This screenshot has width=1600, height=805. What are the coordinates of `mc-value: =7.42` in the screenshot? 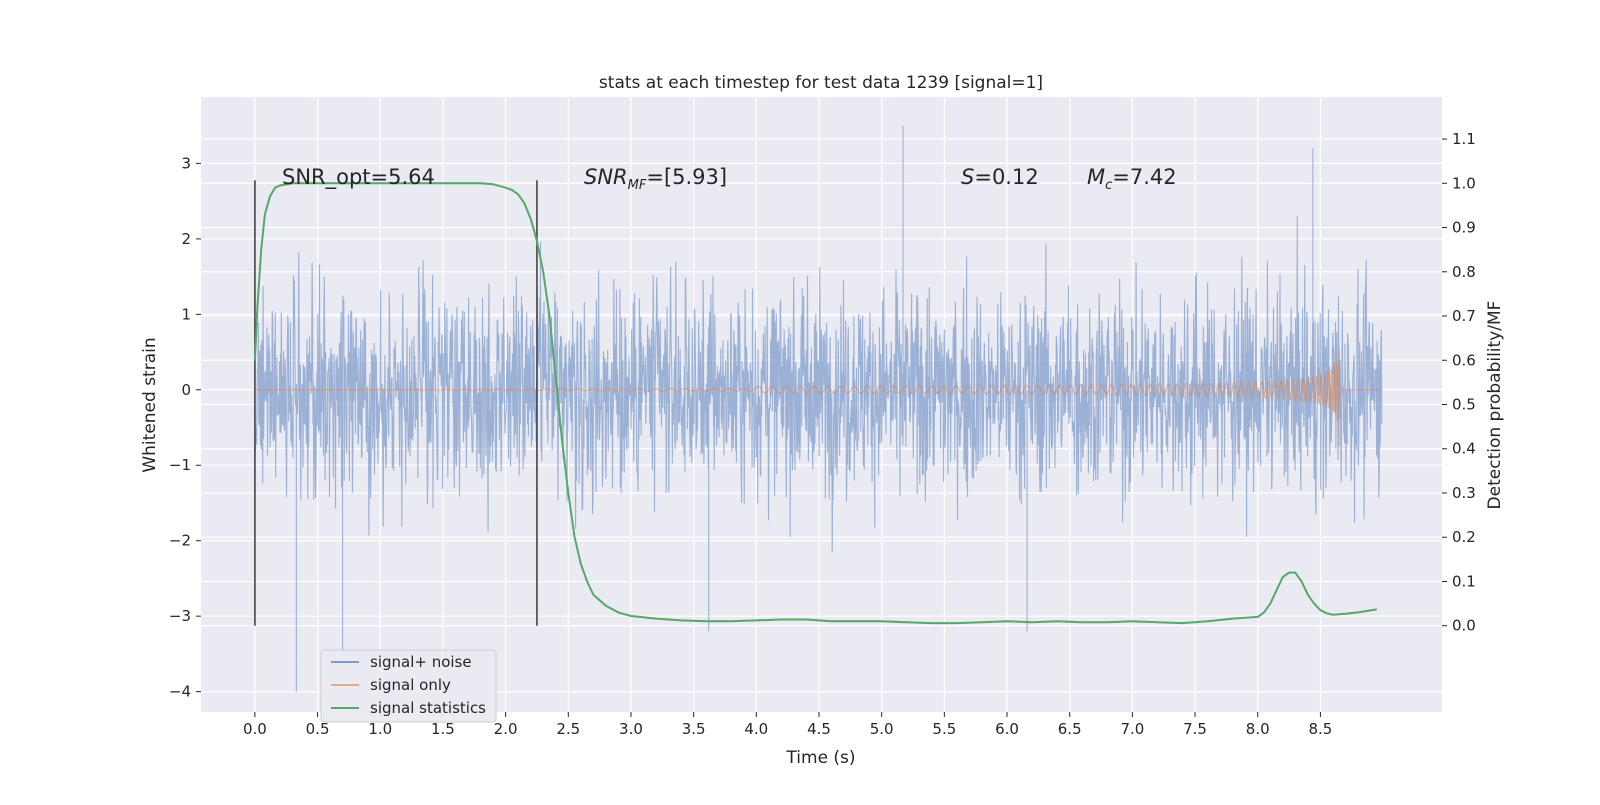 It's located at (1144, 177).